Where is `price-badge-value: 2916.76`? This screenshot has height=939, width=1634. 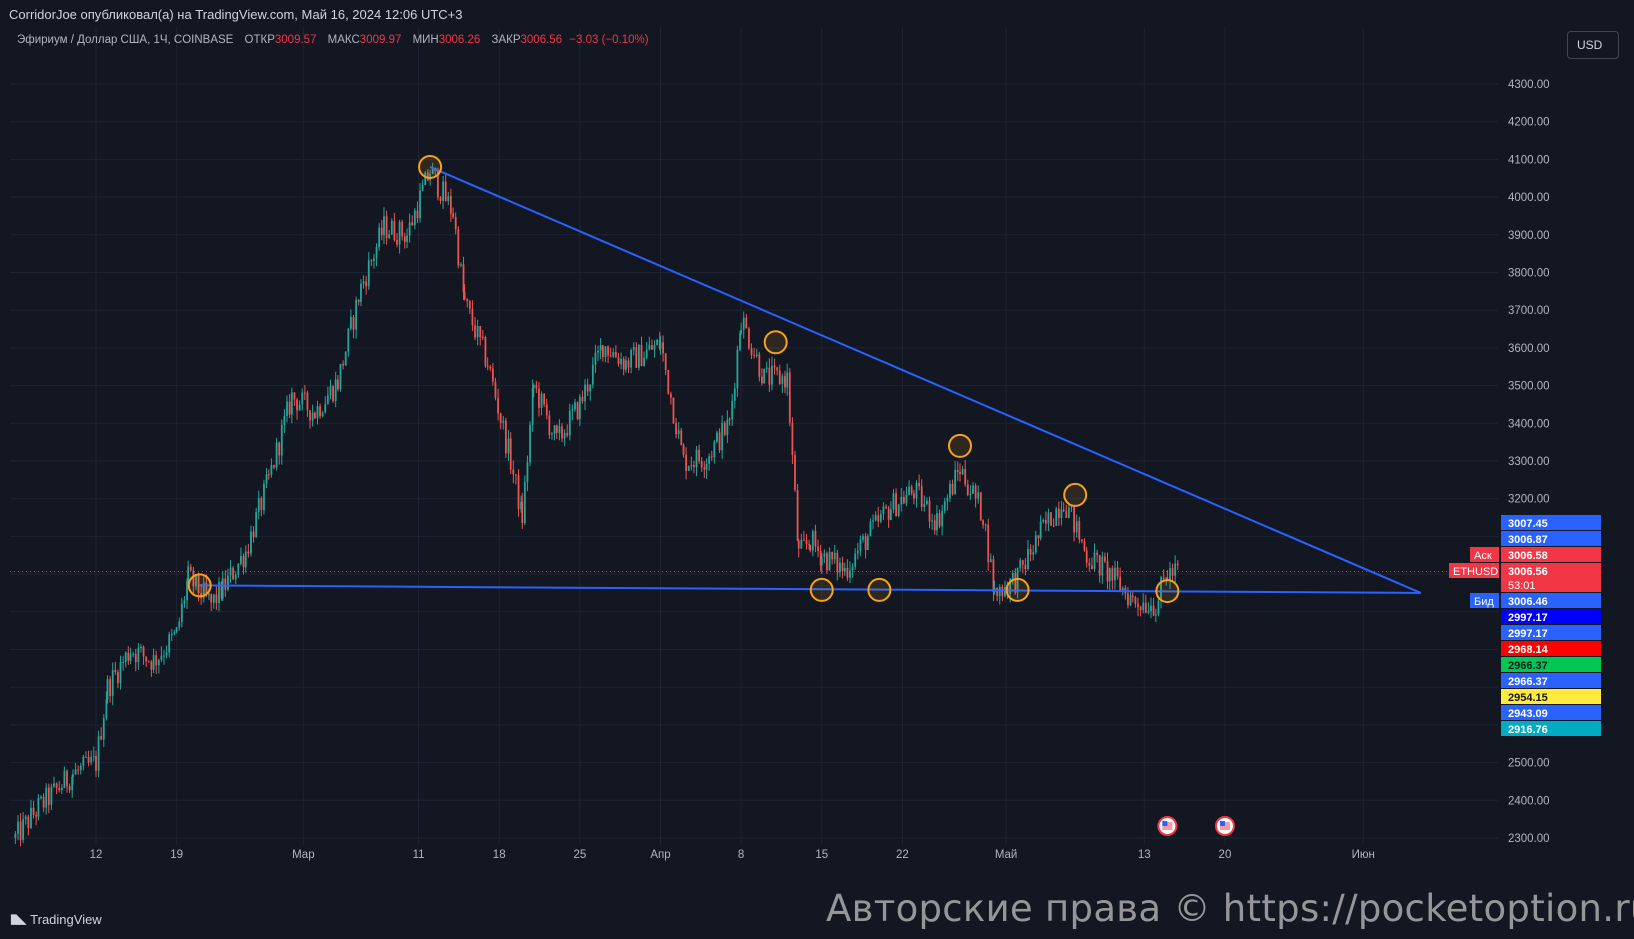
price-badge-value: 2916.76 is located at coordinates (1528, 730).